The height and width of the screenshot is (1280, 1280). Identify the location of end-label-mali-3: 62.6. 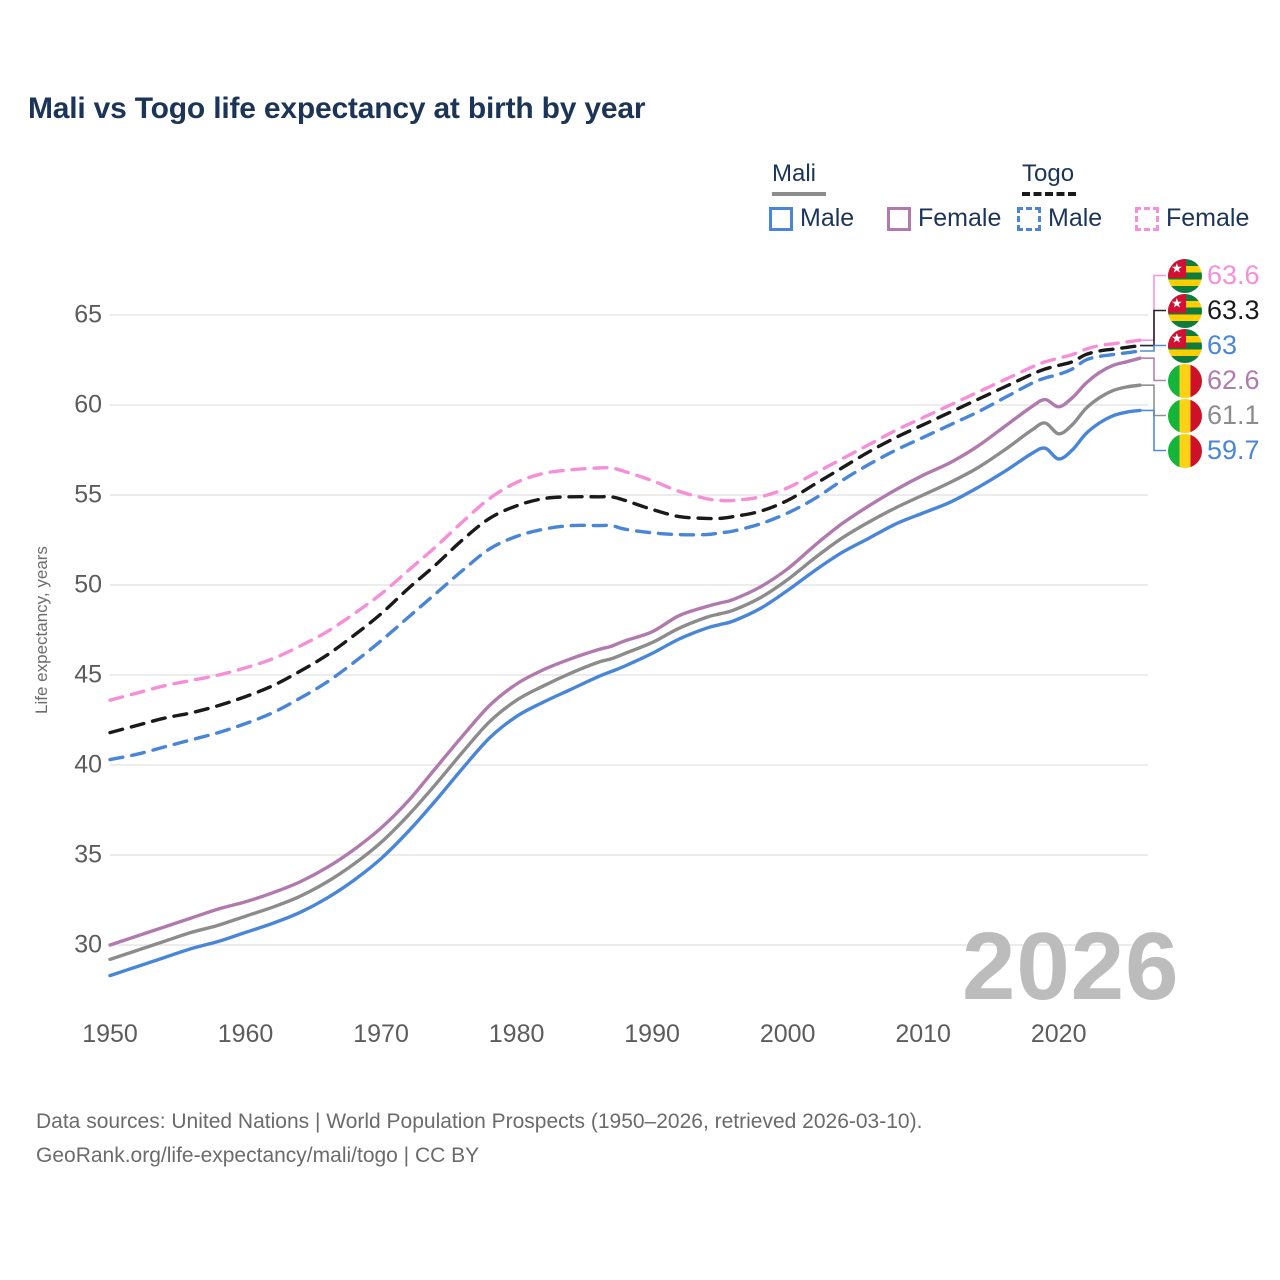
(1214, 380).